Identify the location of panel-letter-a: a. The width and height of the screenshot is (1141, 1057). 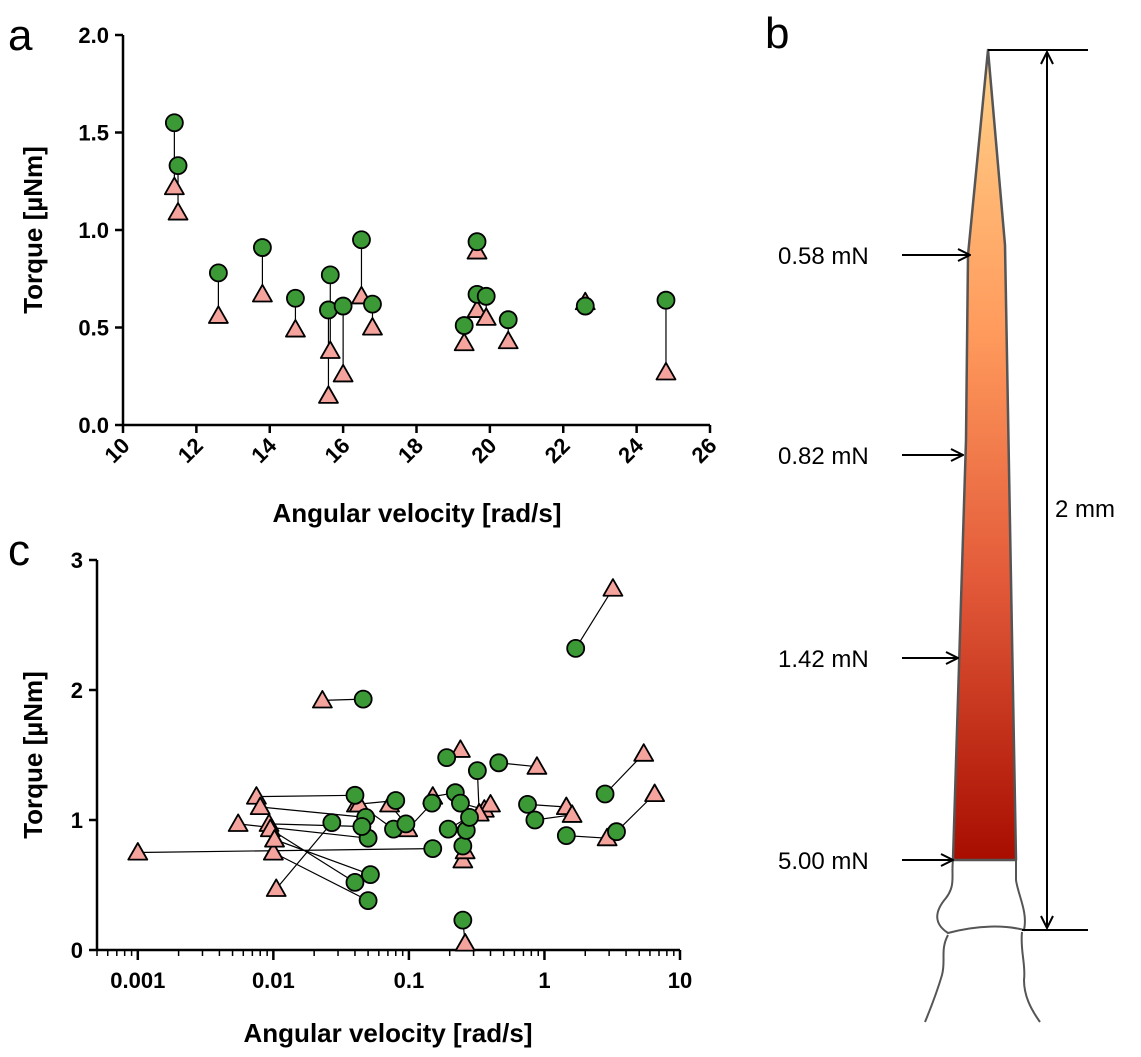
(20, 35).